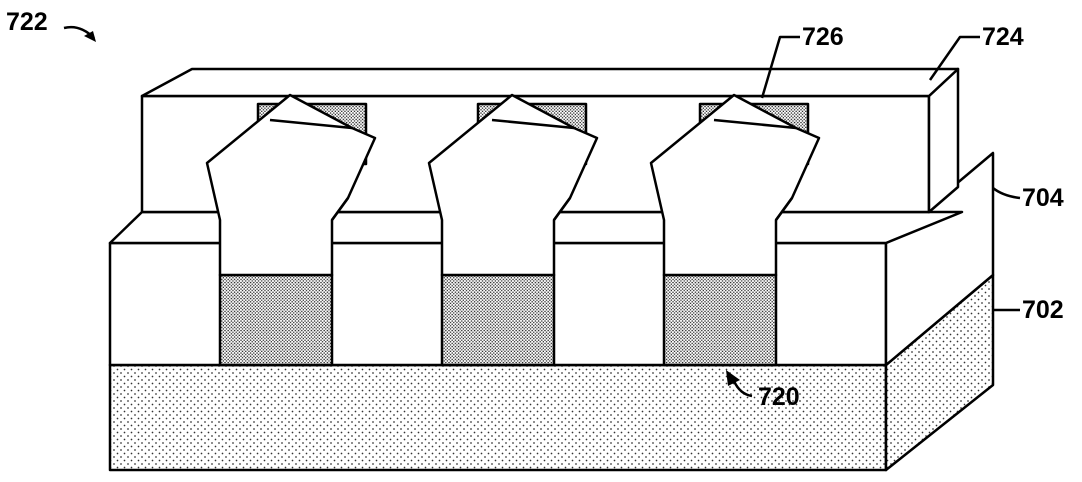 The width and height of the screenshot is (1082, 482). Describe the element at coordinates (779, 397) in the screenshot. I see `svg-text: 720` at that location.